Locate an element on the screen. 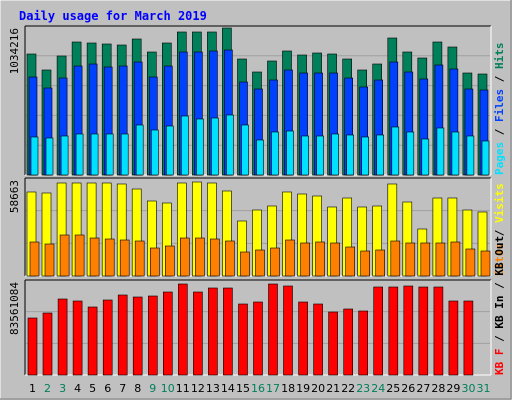 This screenshot has height=400, width=512. day-label-21: 21 is located at coordinates (333, 388).